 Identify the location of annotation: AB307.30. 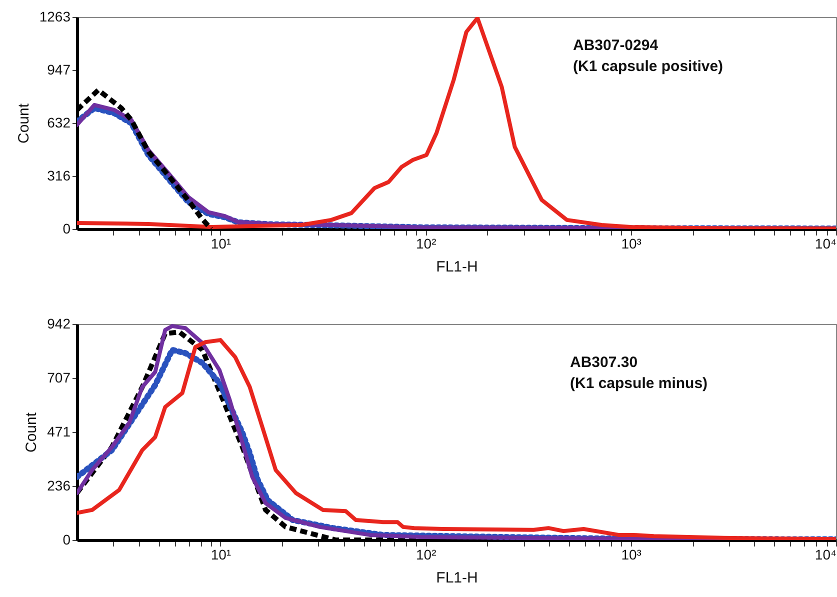
(604, 362).